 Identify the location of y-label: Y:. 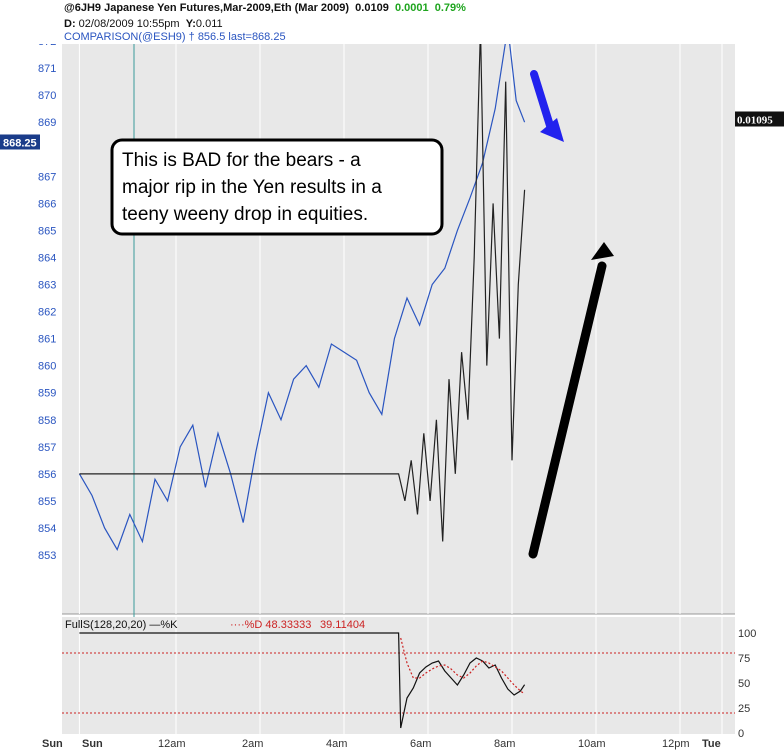
(190, 24).